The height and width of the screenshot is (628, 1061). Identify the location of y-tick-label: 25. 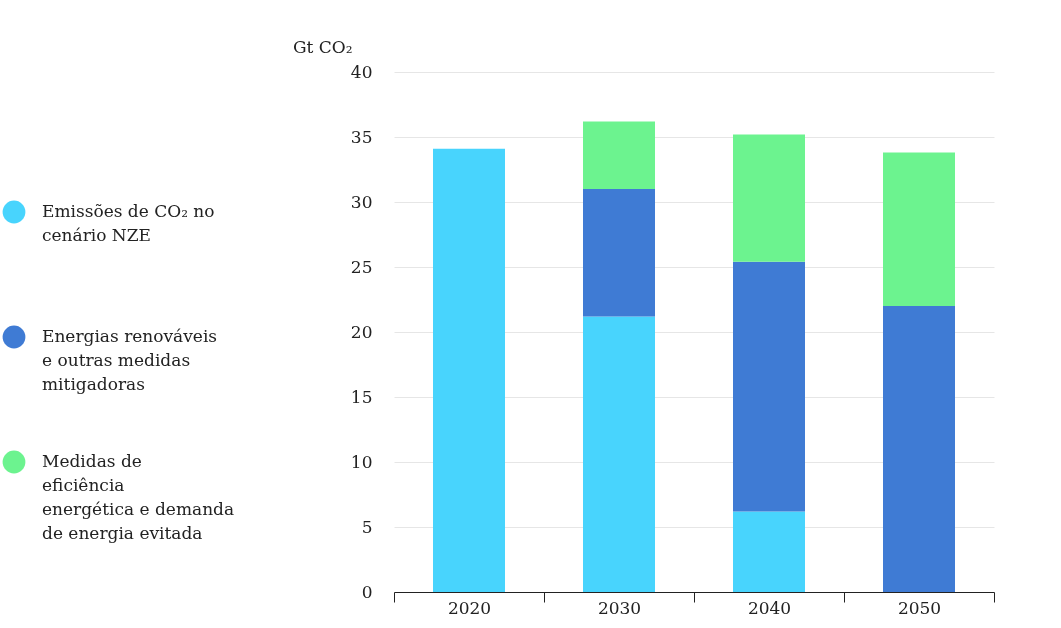
(361, 266).